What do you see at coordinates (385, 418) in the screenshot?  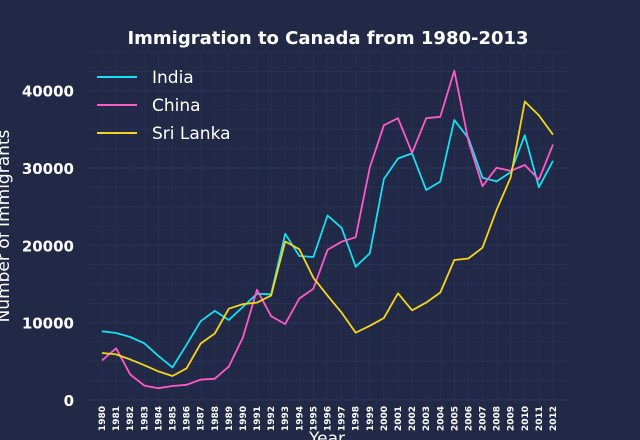 I see `x-tick-label: 2000` at bounding box center [385, 418].